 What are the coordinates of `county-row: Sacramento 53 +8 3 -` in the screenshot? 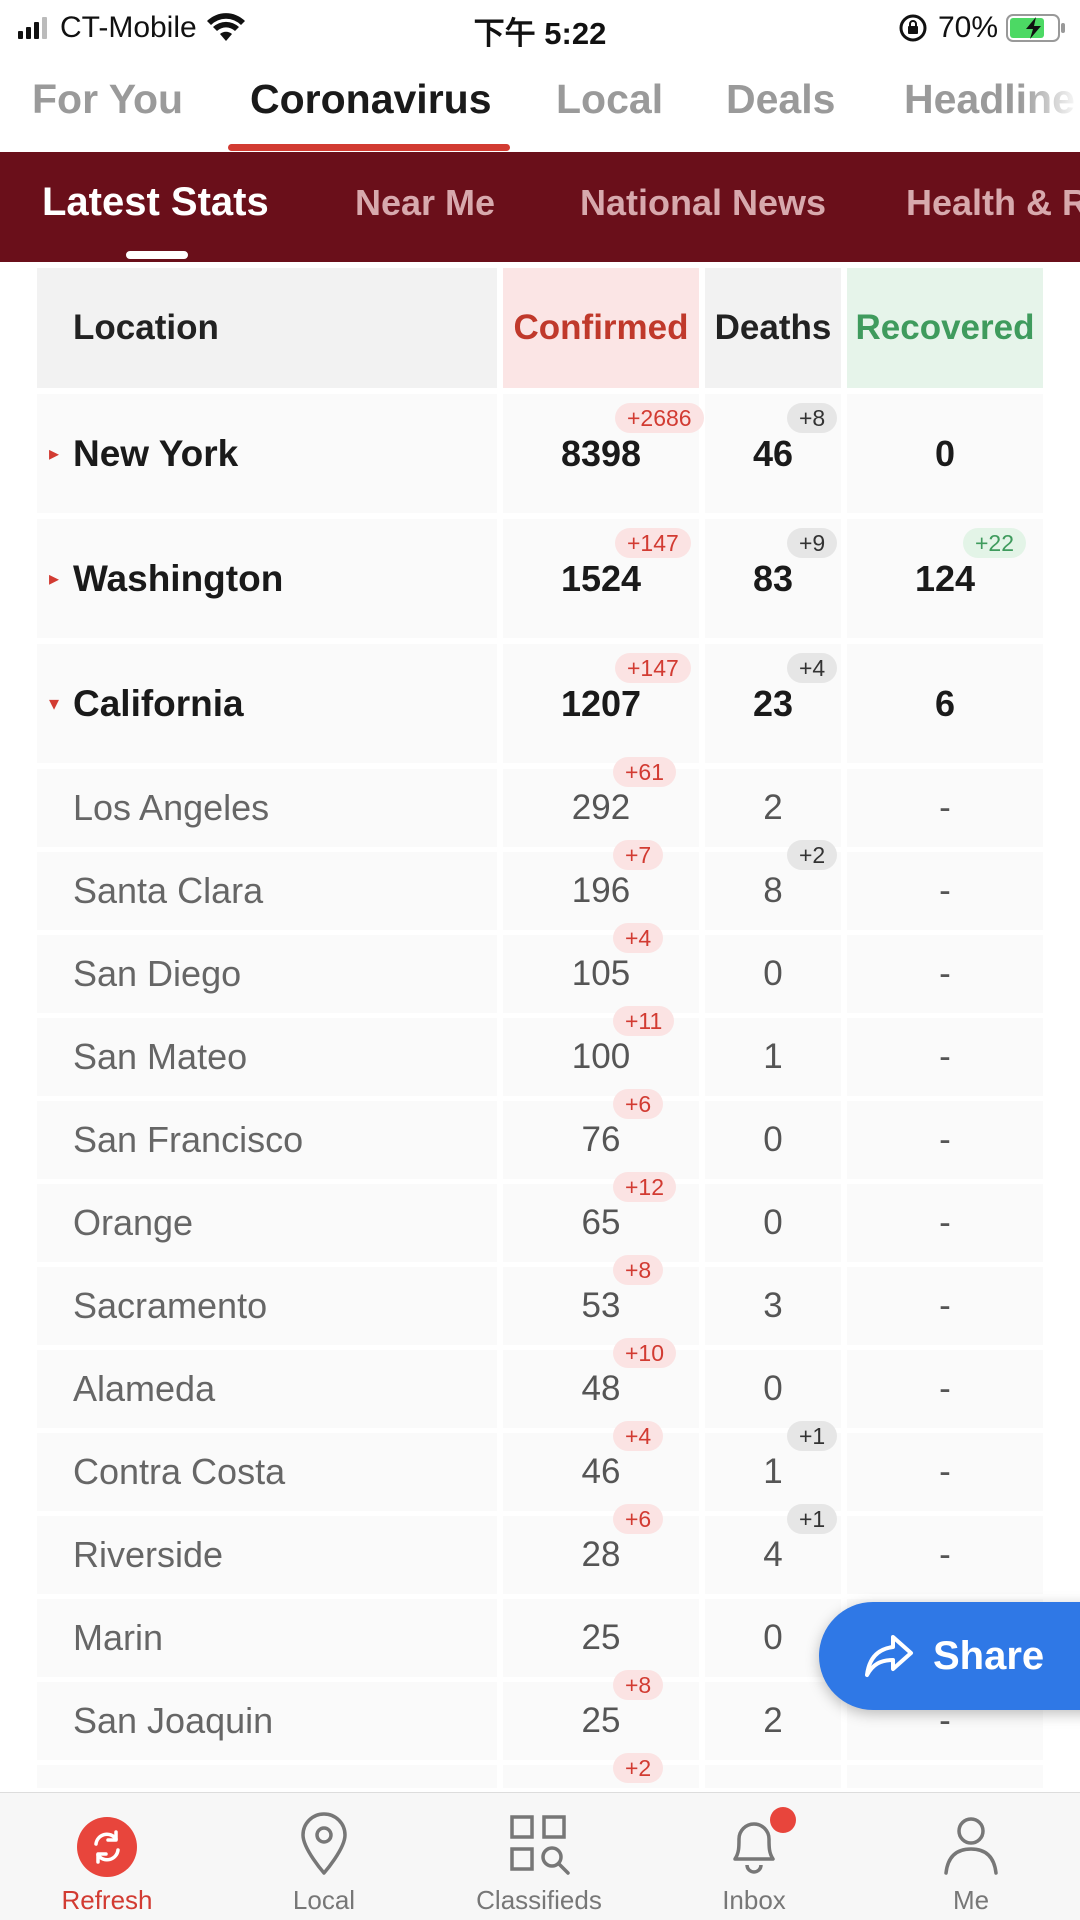 It's located at (540, 1300).